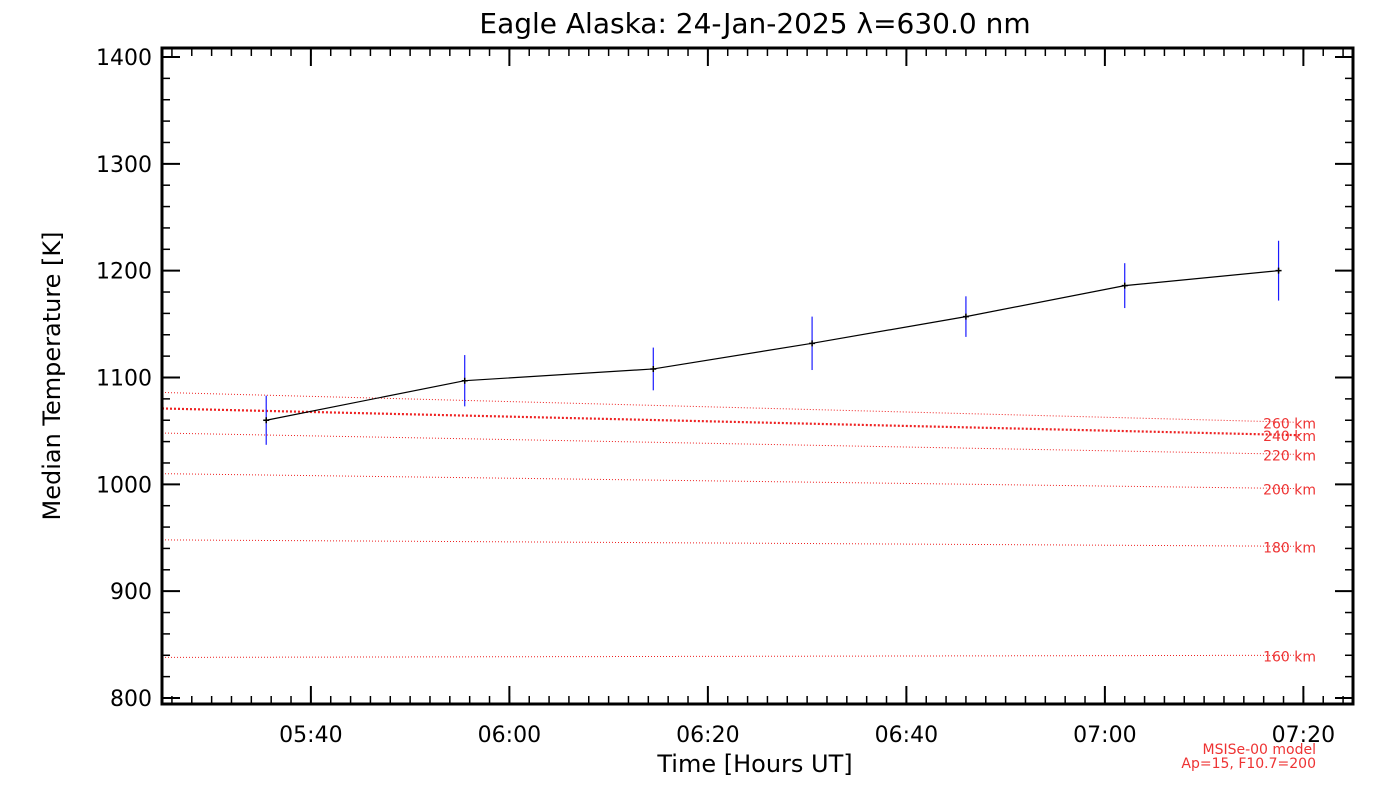 This screenshot has width=1400, height=800. I want to click on y-tick-label: 900, so click(131, 592).